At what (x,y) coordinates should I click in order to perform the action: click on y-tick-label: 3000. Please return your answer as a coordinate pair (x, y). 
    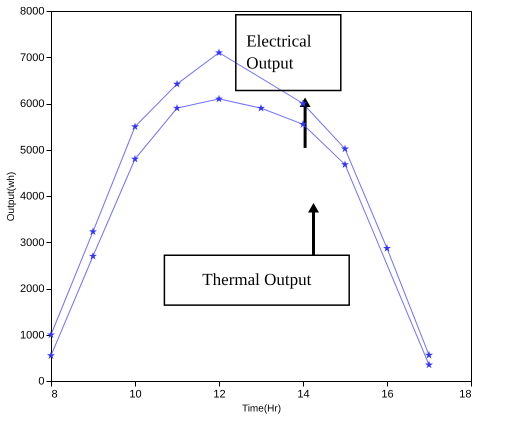
    Looking at the image, I should click on (32, 242).